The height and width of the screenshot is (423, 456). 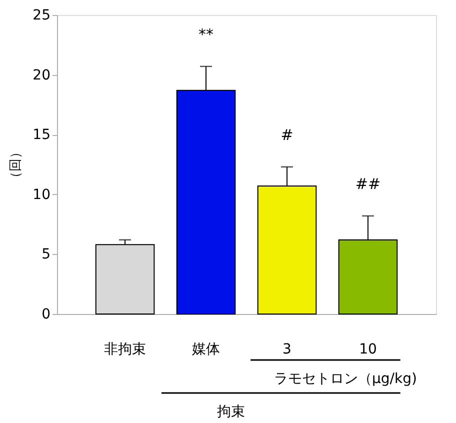 What do you see at coordinates (41, 194) in the screenshot?
I see `y-tick-label: 10` at bounding box center [41, 194].